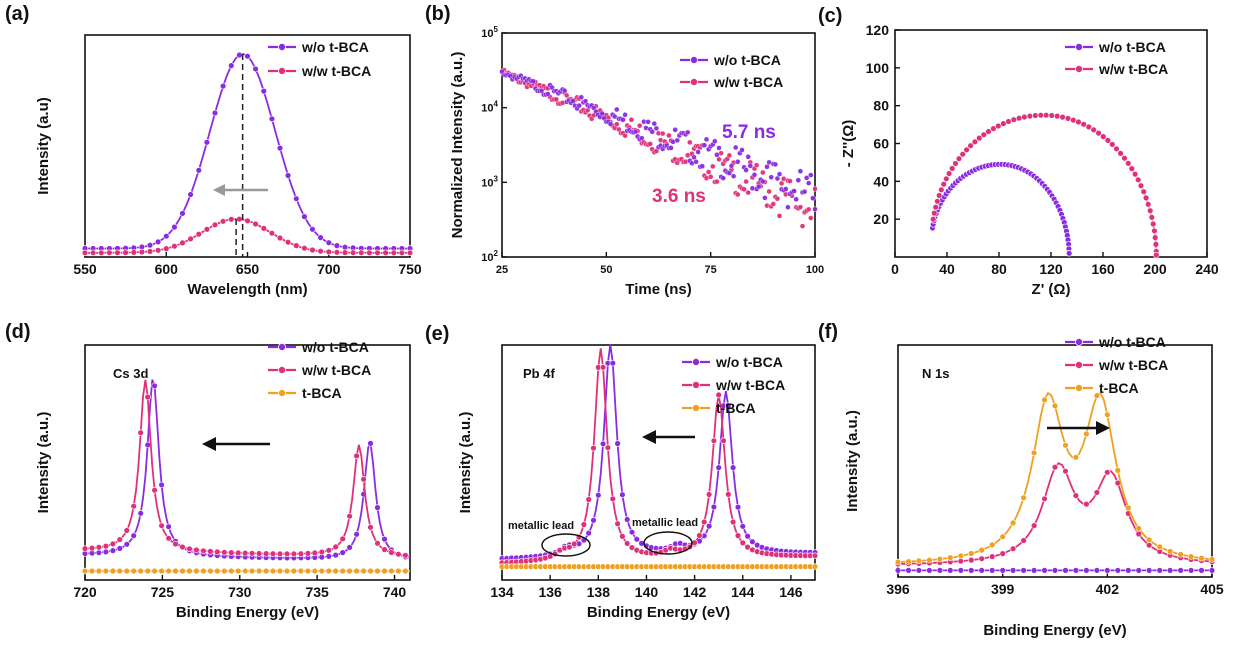 The image size is (1237, 661). Describe the element at coordinates (749, 132) in the screenshot. I see `lifetime-label: 5.7 ns` at that location.